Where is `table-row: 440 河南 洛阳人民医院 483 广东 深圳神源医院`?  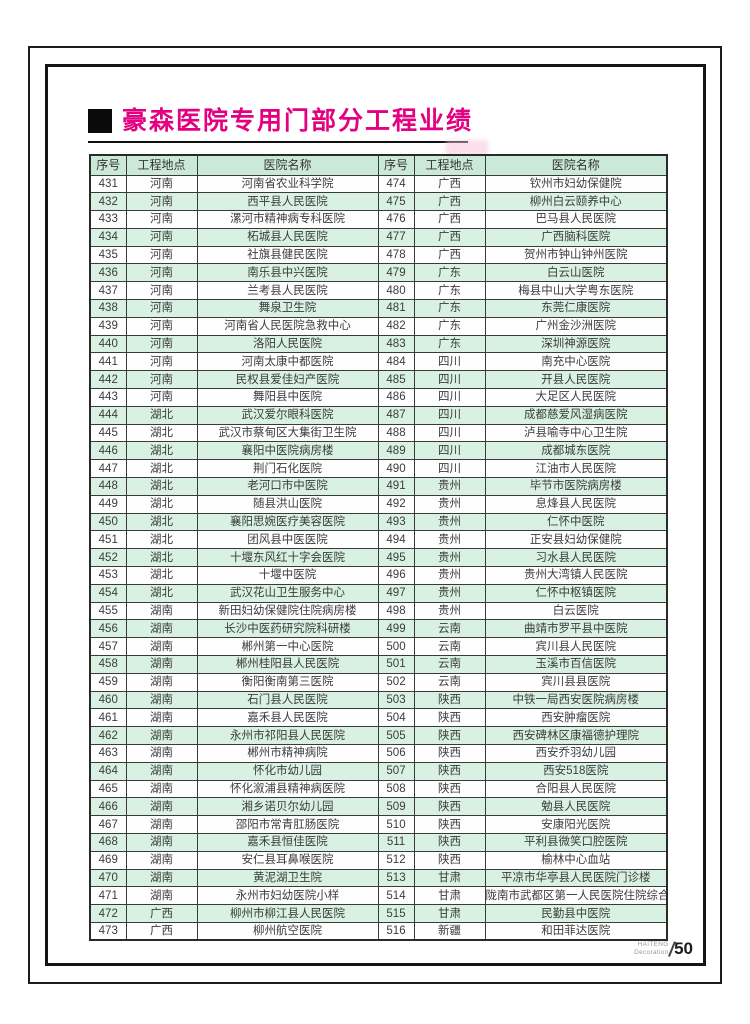
table-row: 440 河南 洛阳人民医院 483 广东 深圳神源医院 is located at coordinates (378, 344).